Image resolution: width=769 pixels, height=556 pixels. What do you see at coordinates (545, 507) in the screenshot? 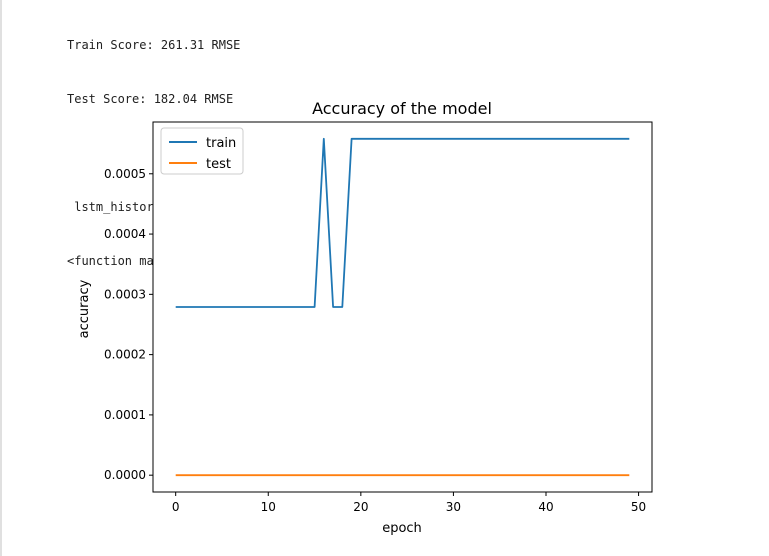
I see `x-tick-label: 40` at bounding box center [545, 507].